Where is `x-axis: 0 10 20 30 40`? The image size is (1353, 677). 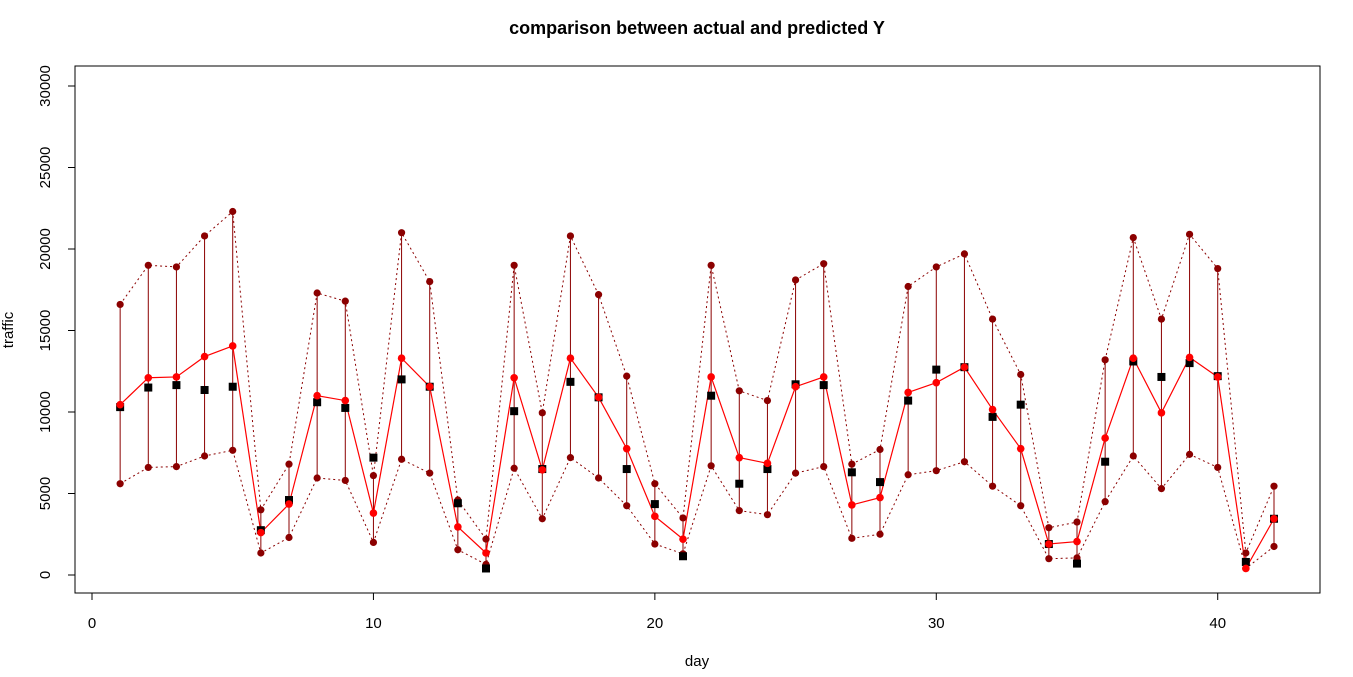 x-axis: 0 10 20 30 40 is located at coordinates (657, 612).